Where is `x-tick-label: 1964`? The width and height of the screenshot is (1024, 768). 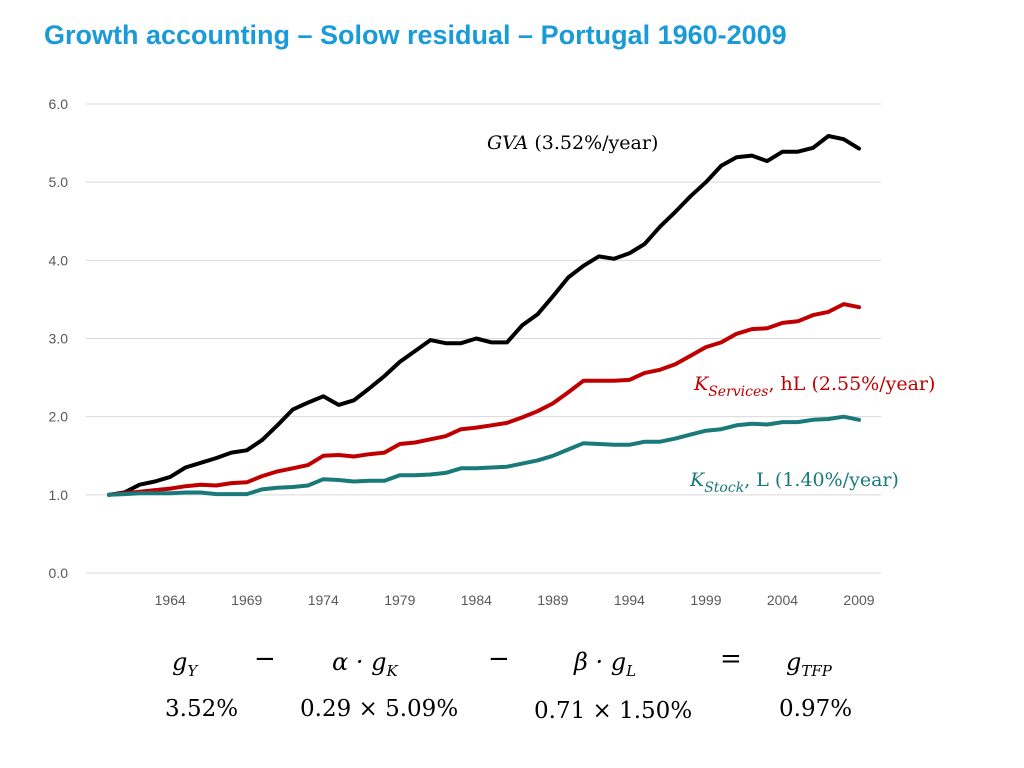
x-tick-label: 1964 is located at coordinates (170, 600).